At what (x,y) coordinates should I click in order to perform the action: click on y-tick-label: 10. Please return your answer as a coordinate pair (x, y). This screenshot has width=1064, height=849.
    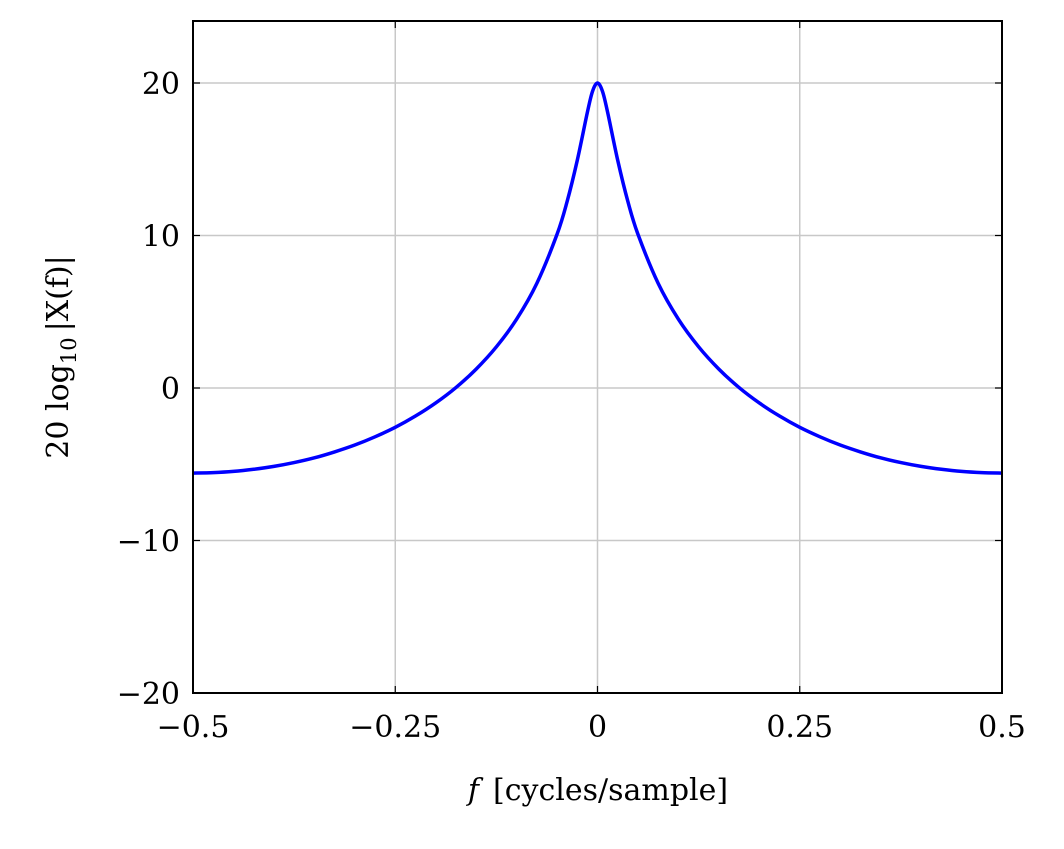
    Looking at the image, I should click on (161, 237).